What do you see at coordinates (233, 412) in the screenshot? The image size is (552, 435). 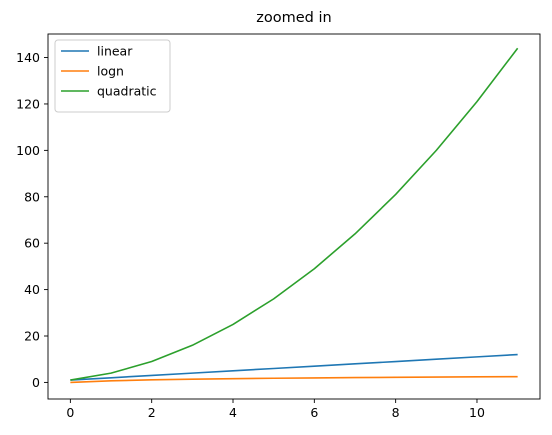 I see `x-tick-label: 4` at bounding box center [233, 412].